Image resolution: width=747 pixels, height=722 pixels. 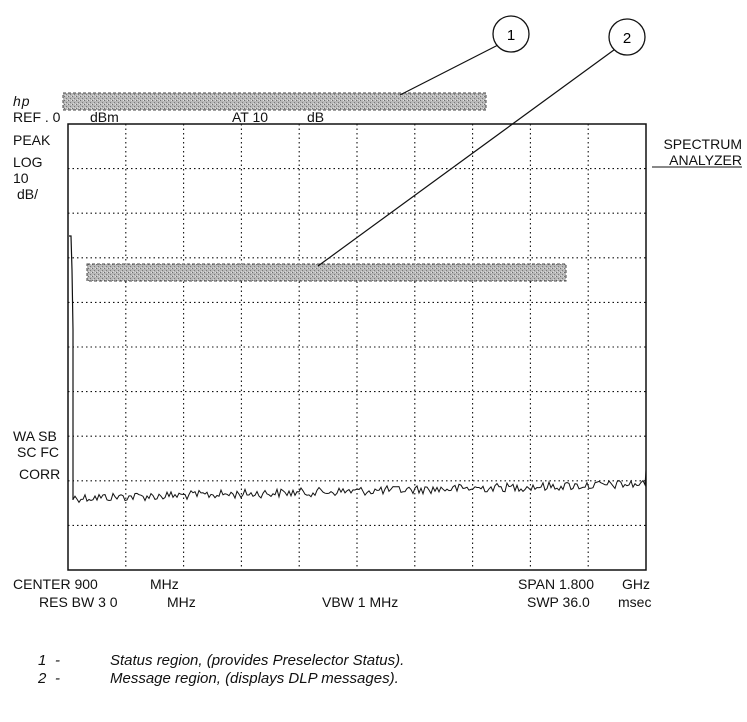 What do you see at coordinates (250, 117) in the screenshot?
I see `attenuation-value: AT 10` at bounding box center [250, 117].